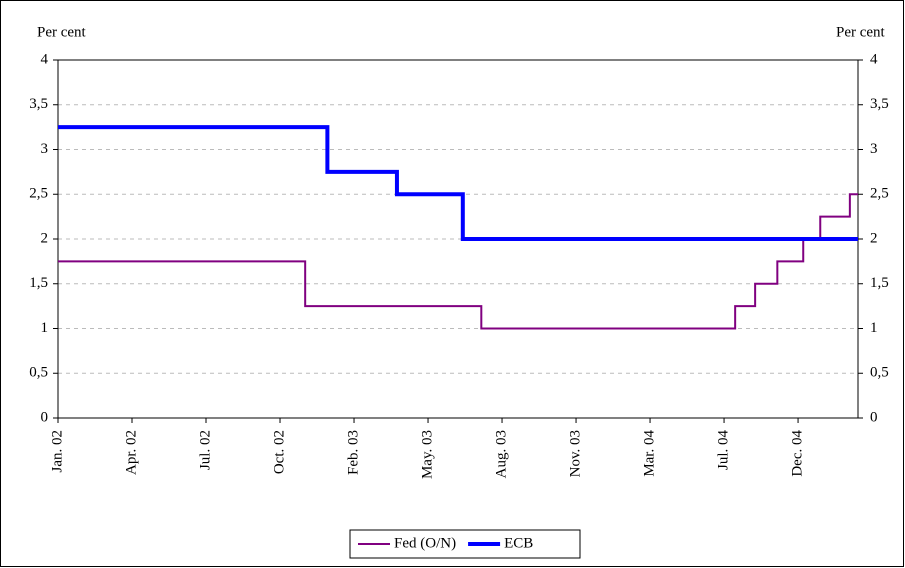 The height and width of the screenshot is (568, 905). What do you see at coordinates (38, 373) in the screenshot?
I see `y-tick-label: 0,5` at bounding box center [38, 373].